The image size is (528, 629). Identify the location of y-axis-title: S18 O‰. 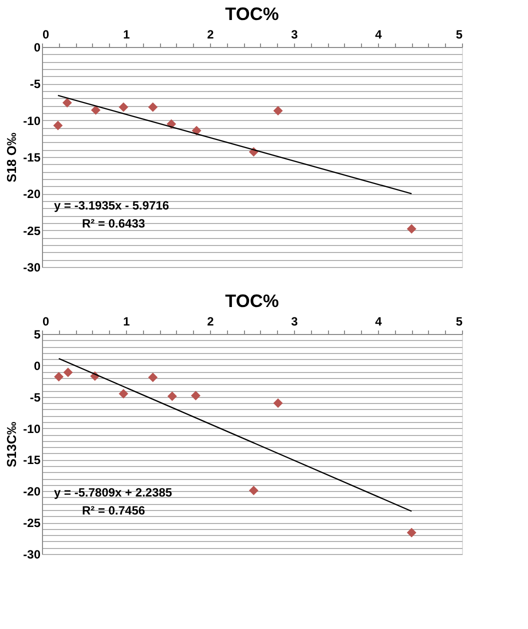
(12, 157).